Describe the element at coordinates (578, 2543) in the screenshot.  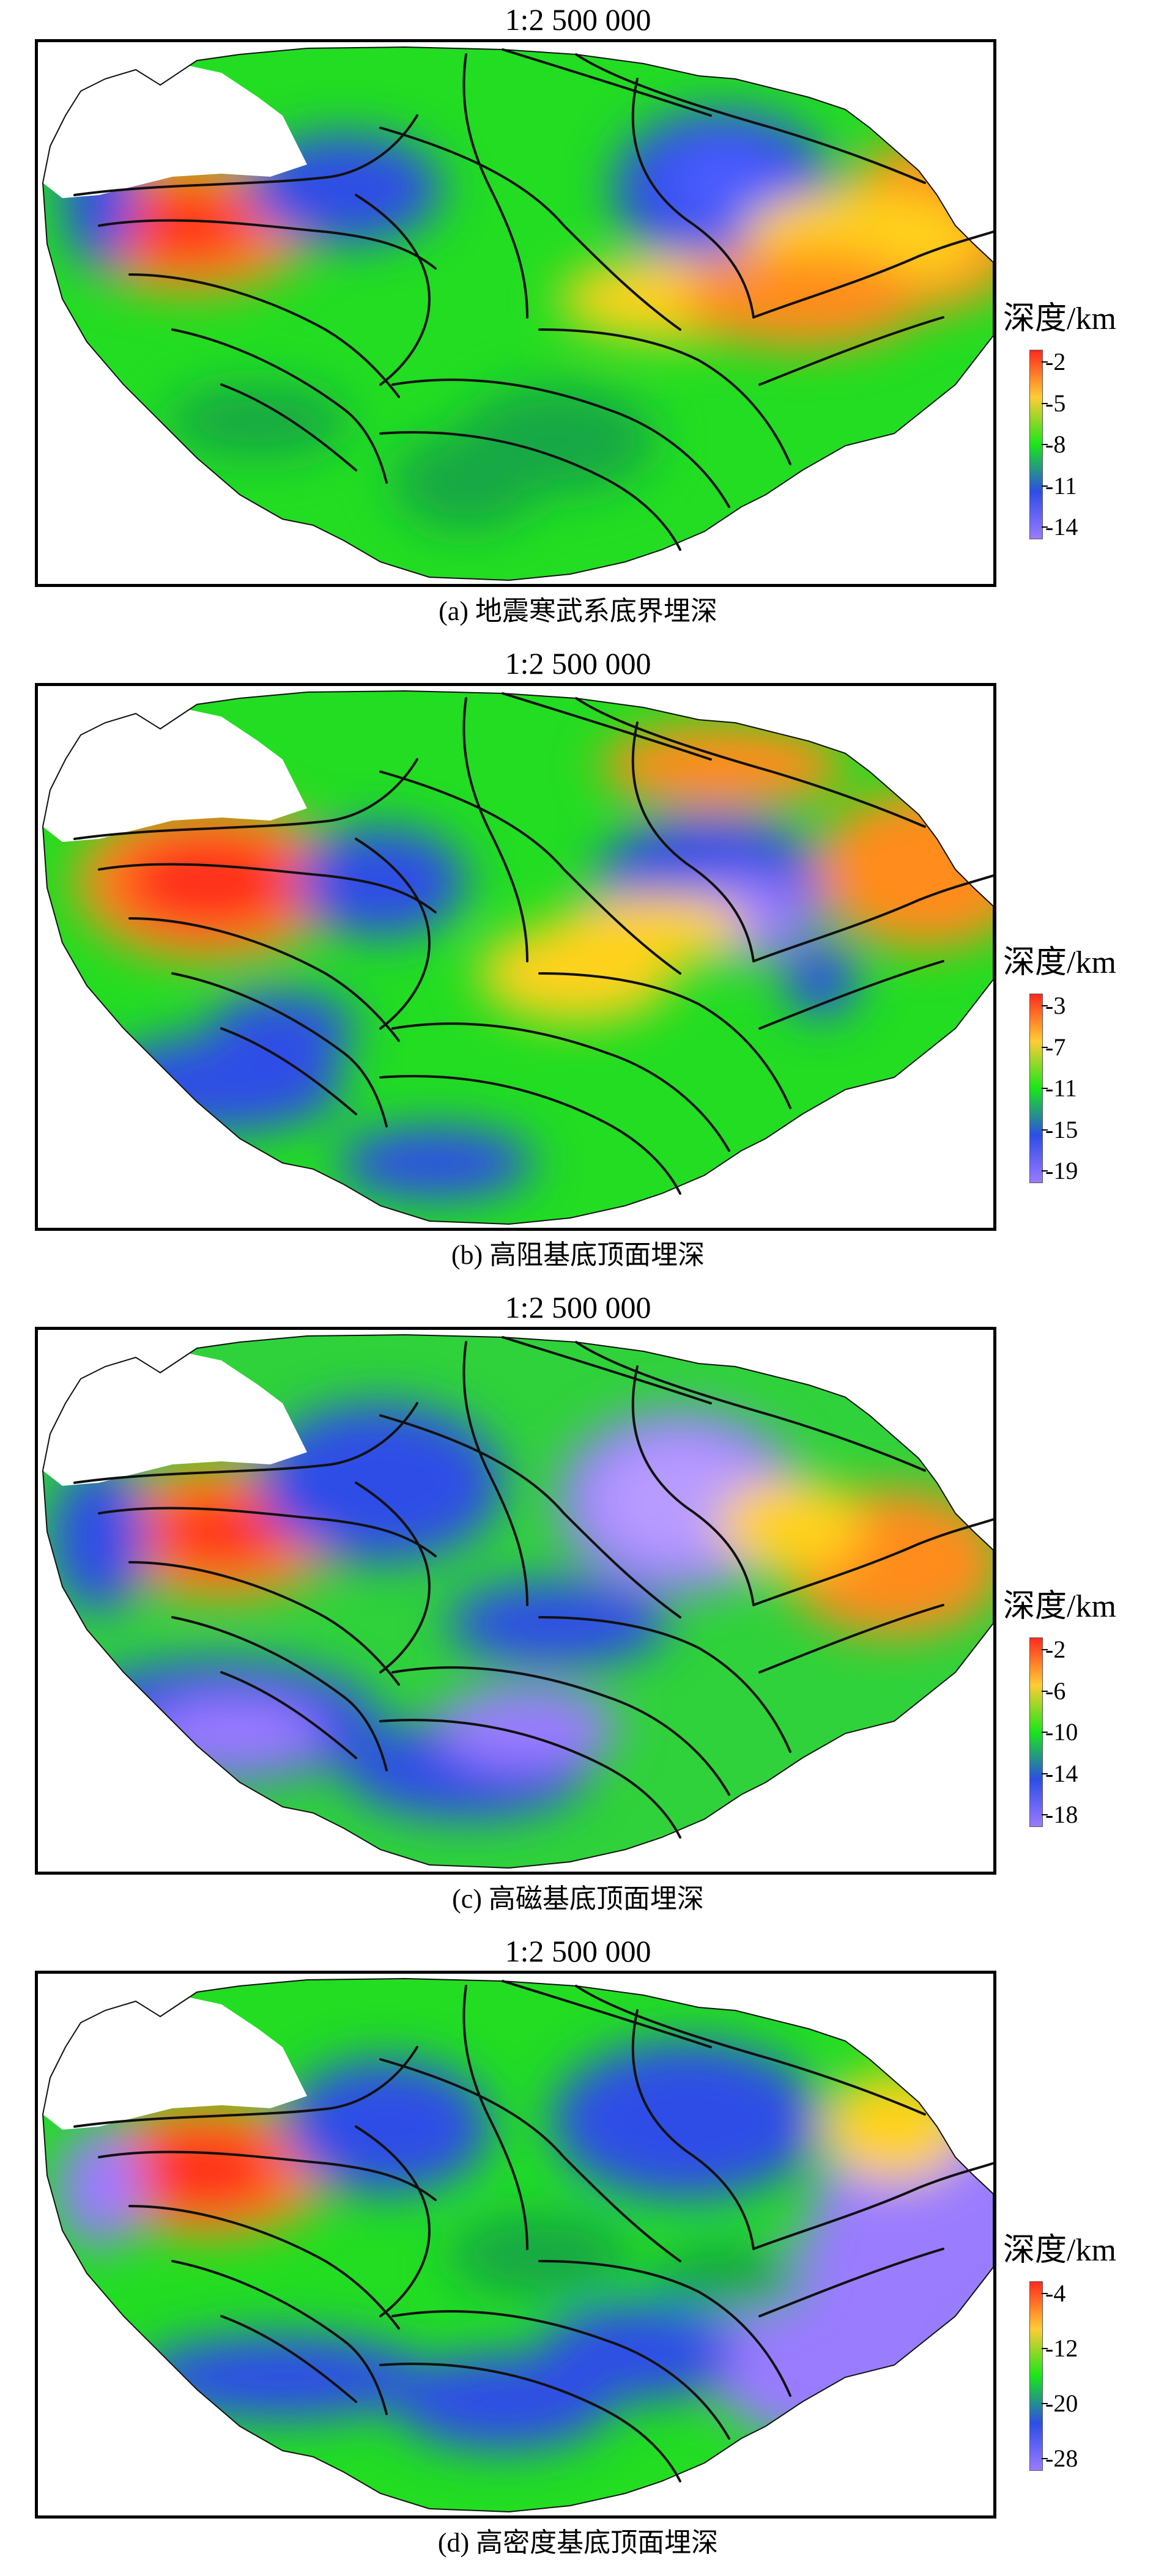
I see `figure-caption: (d) 高密度基底顶面埋深` at that location.